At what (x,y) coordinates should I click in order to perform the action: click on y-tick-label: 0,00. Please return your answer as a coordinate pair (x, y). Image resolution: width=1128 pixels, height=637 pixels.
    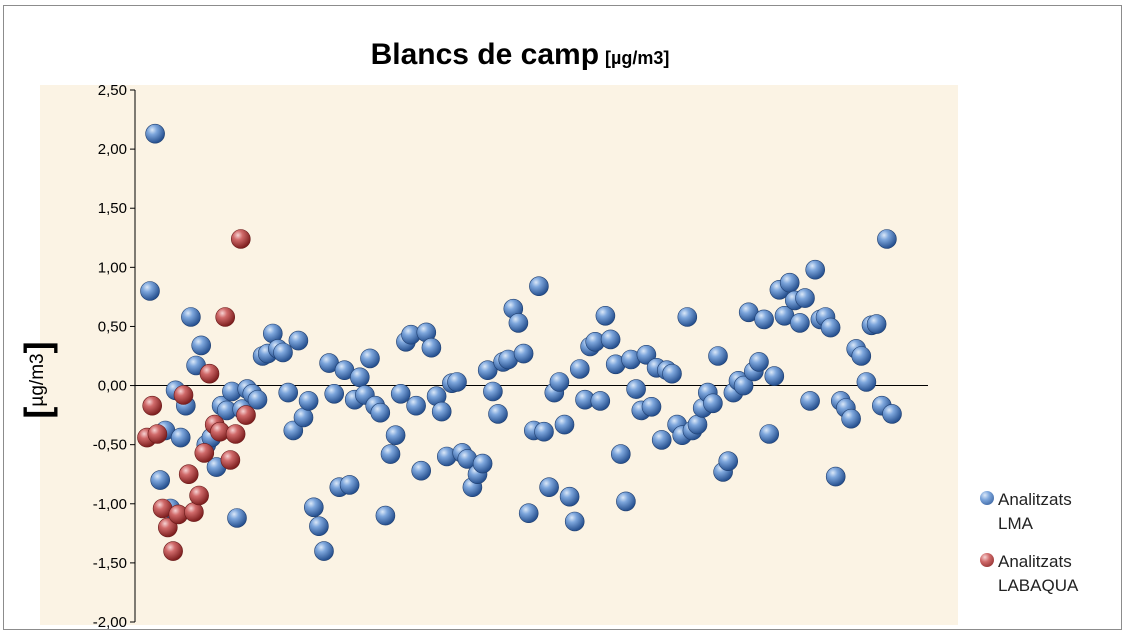
    Looking at the image, I should click on (112, 386).